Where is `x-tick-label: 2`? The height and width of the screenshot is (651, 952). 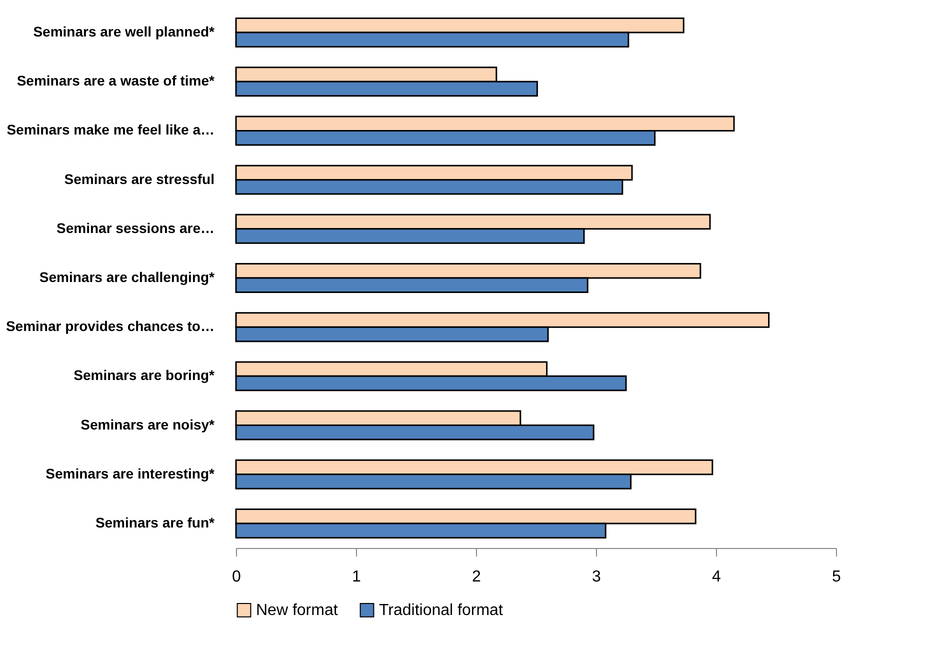 x-tick-label: 2 is located at coordinates (477, 577).